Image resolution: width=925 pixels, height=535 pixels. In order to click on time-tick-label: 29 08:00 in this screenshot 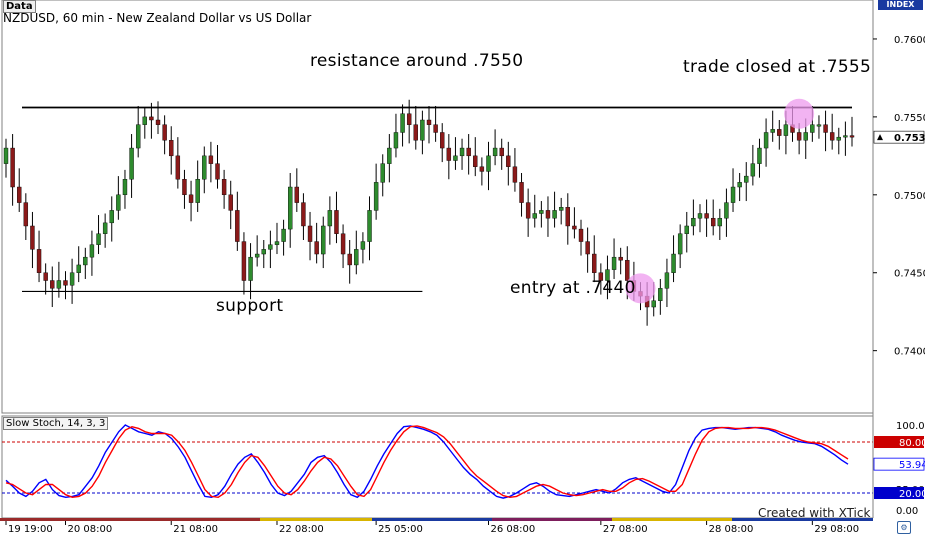, I will do `click(836, 529)`.